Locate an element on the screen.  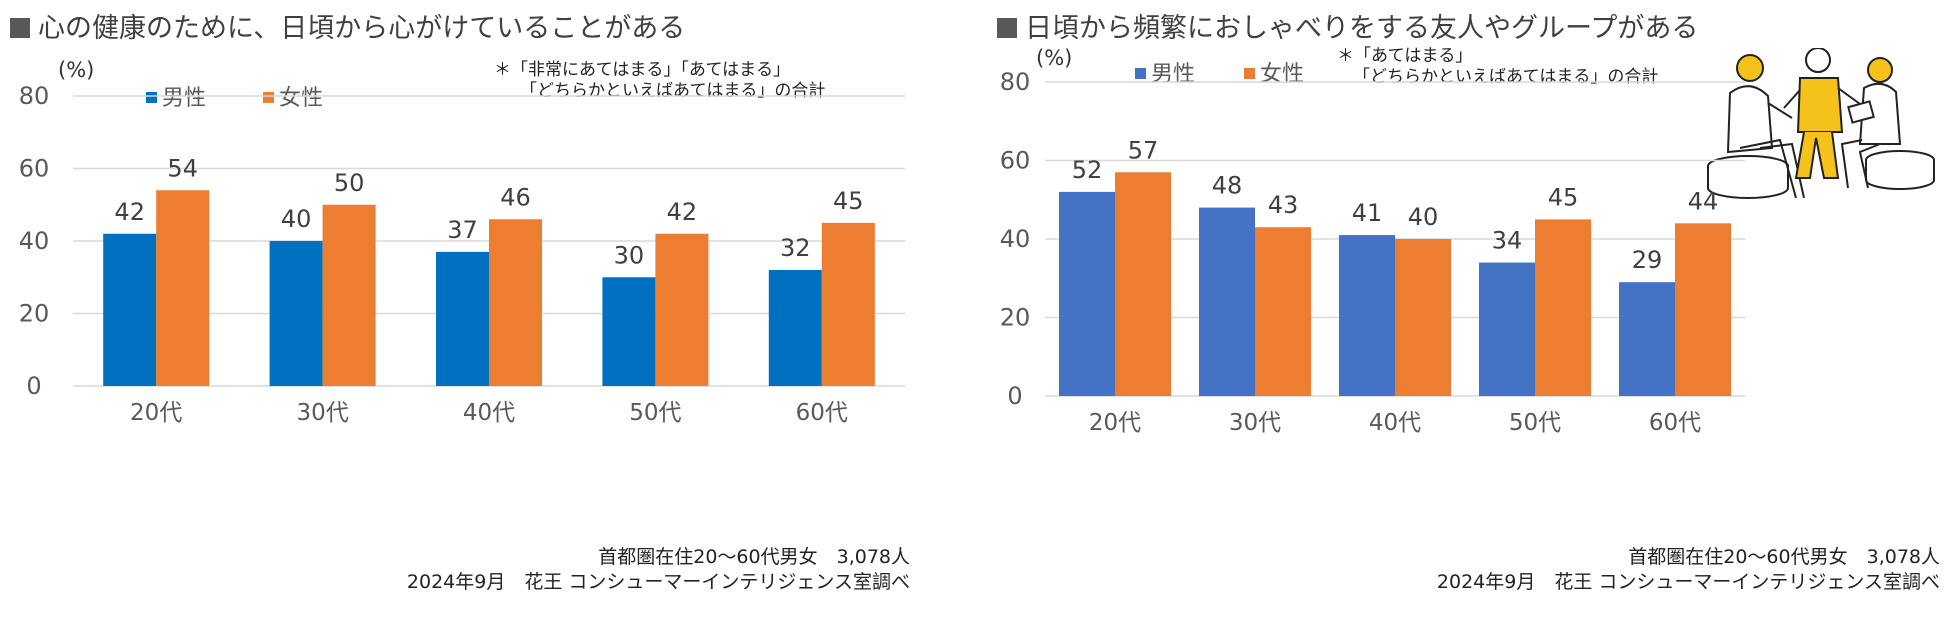
data-label: 57 is located at coordinates (1143, 150).